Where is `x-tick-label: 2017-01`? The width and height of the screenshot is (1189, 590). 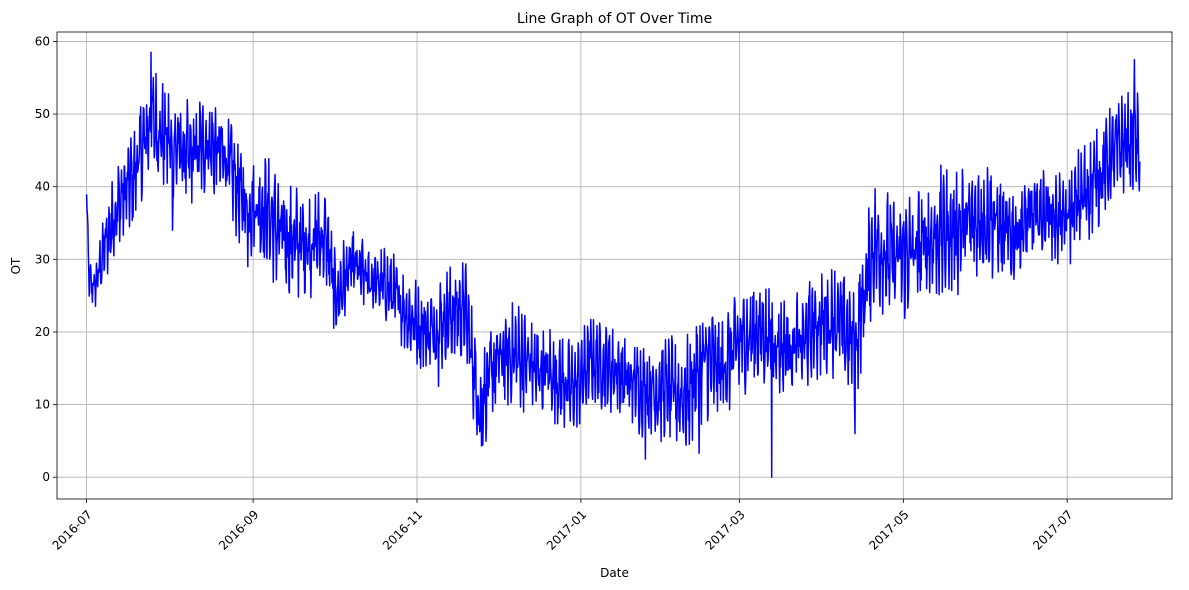
x-tick-label: 2017-01 is located at coordinates (566, 529).